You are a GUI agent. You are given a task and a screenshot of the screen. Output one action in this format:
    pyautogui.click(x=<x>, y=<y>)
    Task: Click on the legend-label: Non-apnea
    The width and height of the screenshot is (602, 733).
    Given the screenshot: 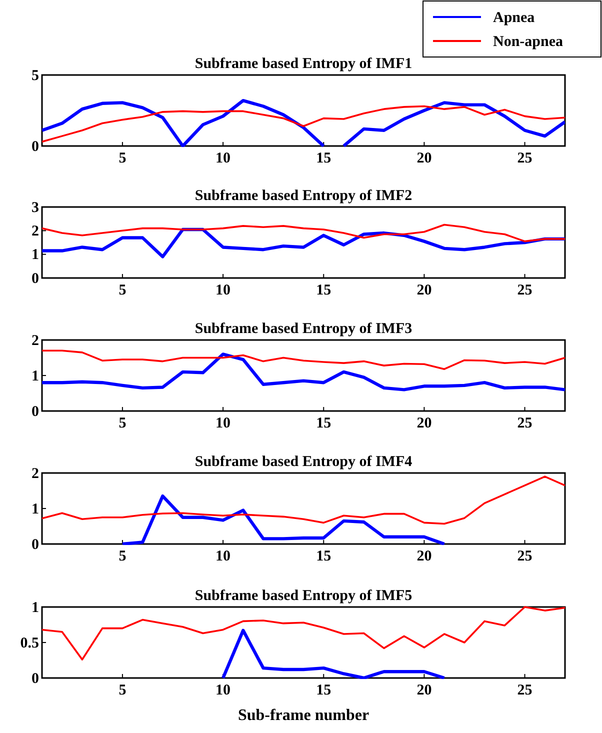 What is the action you would take?
    pyautogui.click(x=528, y=42)
    